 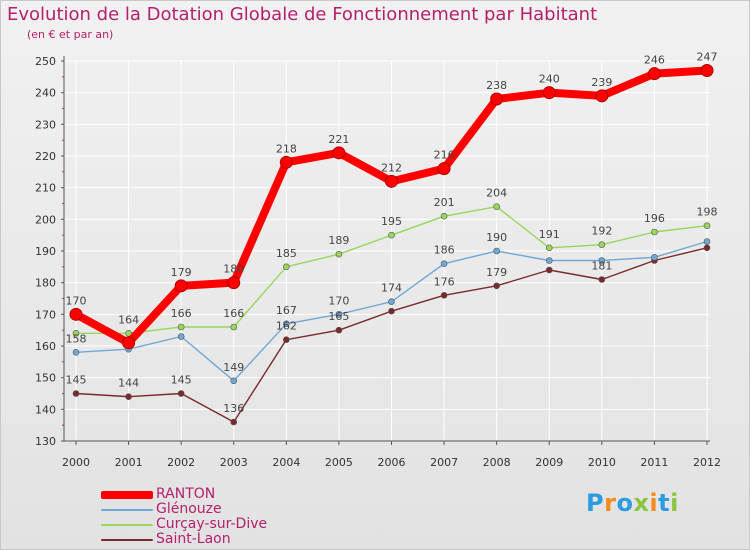 I want to click on data-label-curcay-sur-dive: 201, so click(x=444, y=202).